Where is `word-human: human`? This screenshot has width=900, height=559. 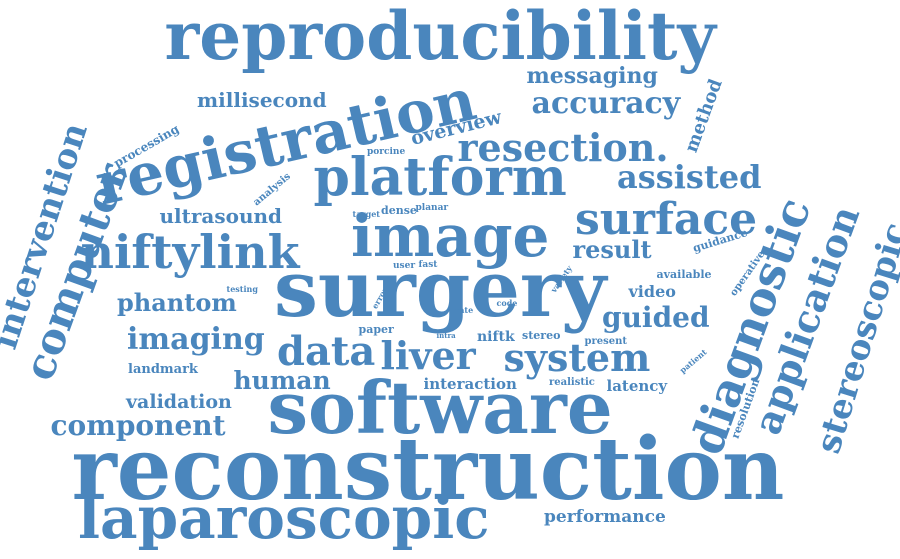
word-human: human is located at coordinates (282, 380).